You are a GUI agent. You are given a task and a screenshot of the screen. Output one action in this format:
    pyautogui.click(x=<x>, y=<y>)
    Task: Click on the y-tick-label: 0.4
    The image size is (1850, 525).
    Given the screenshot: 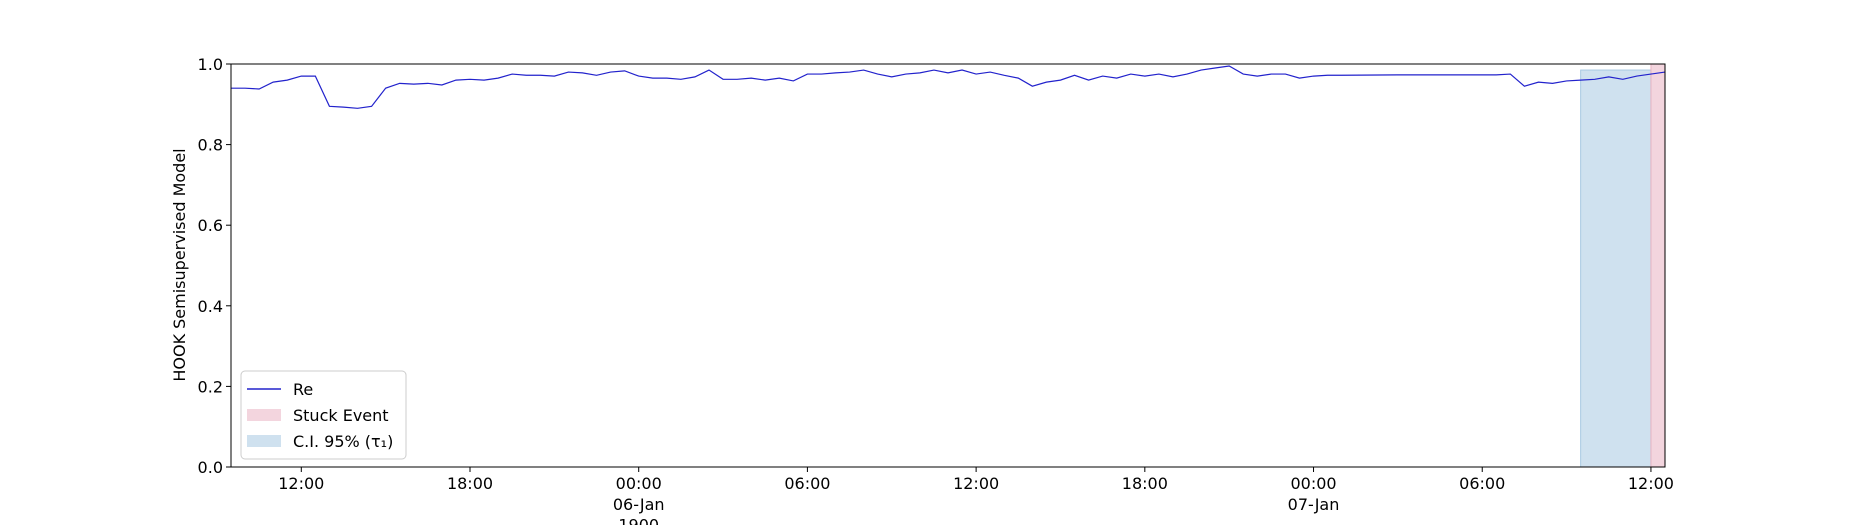 What is the action you would take?
    pyautogui.click(x=210, y=306)
    